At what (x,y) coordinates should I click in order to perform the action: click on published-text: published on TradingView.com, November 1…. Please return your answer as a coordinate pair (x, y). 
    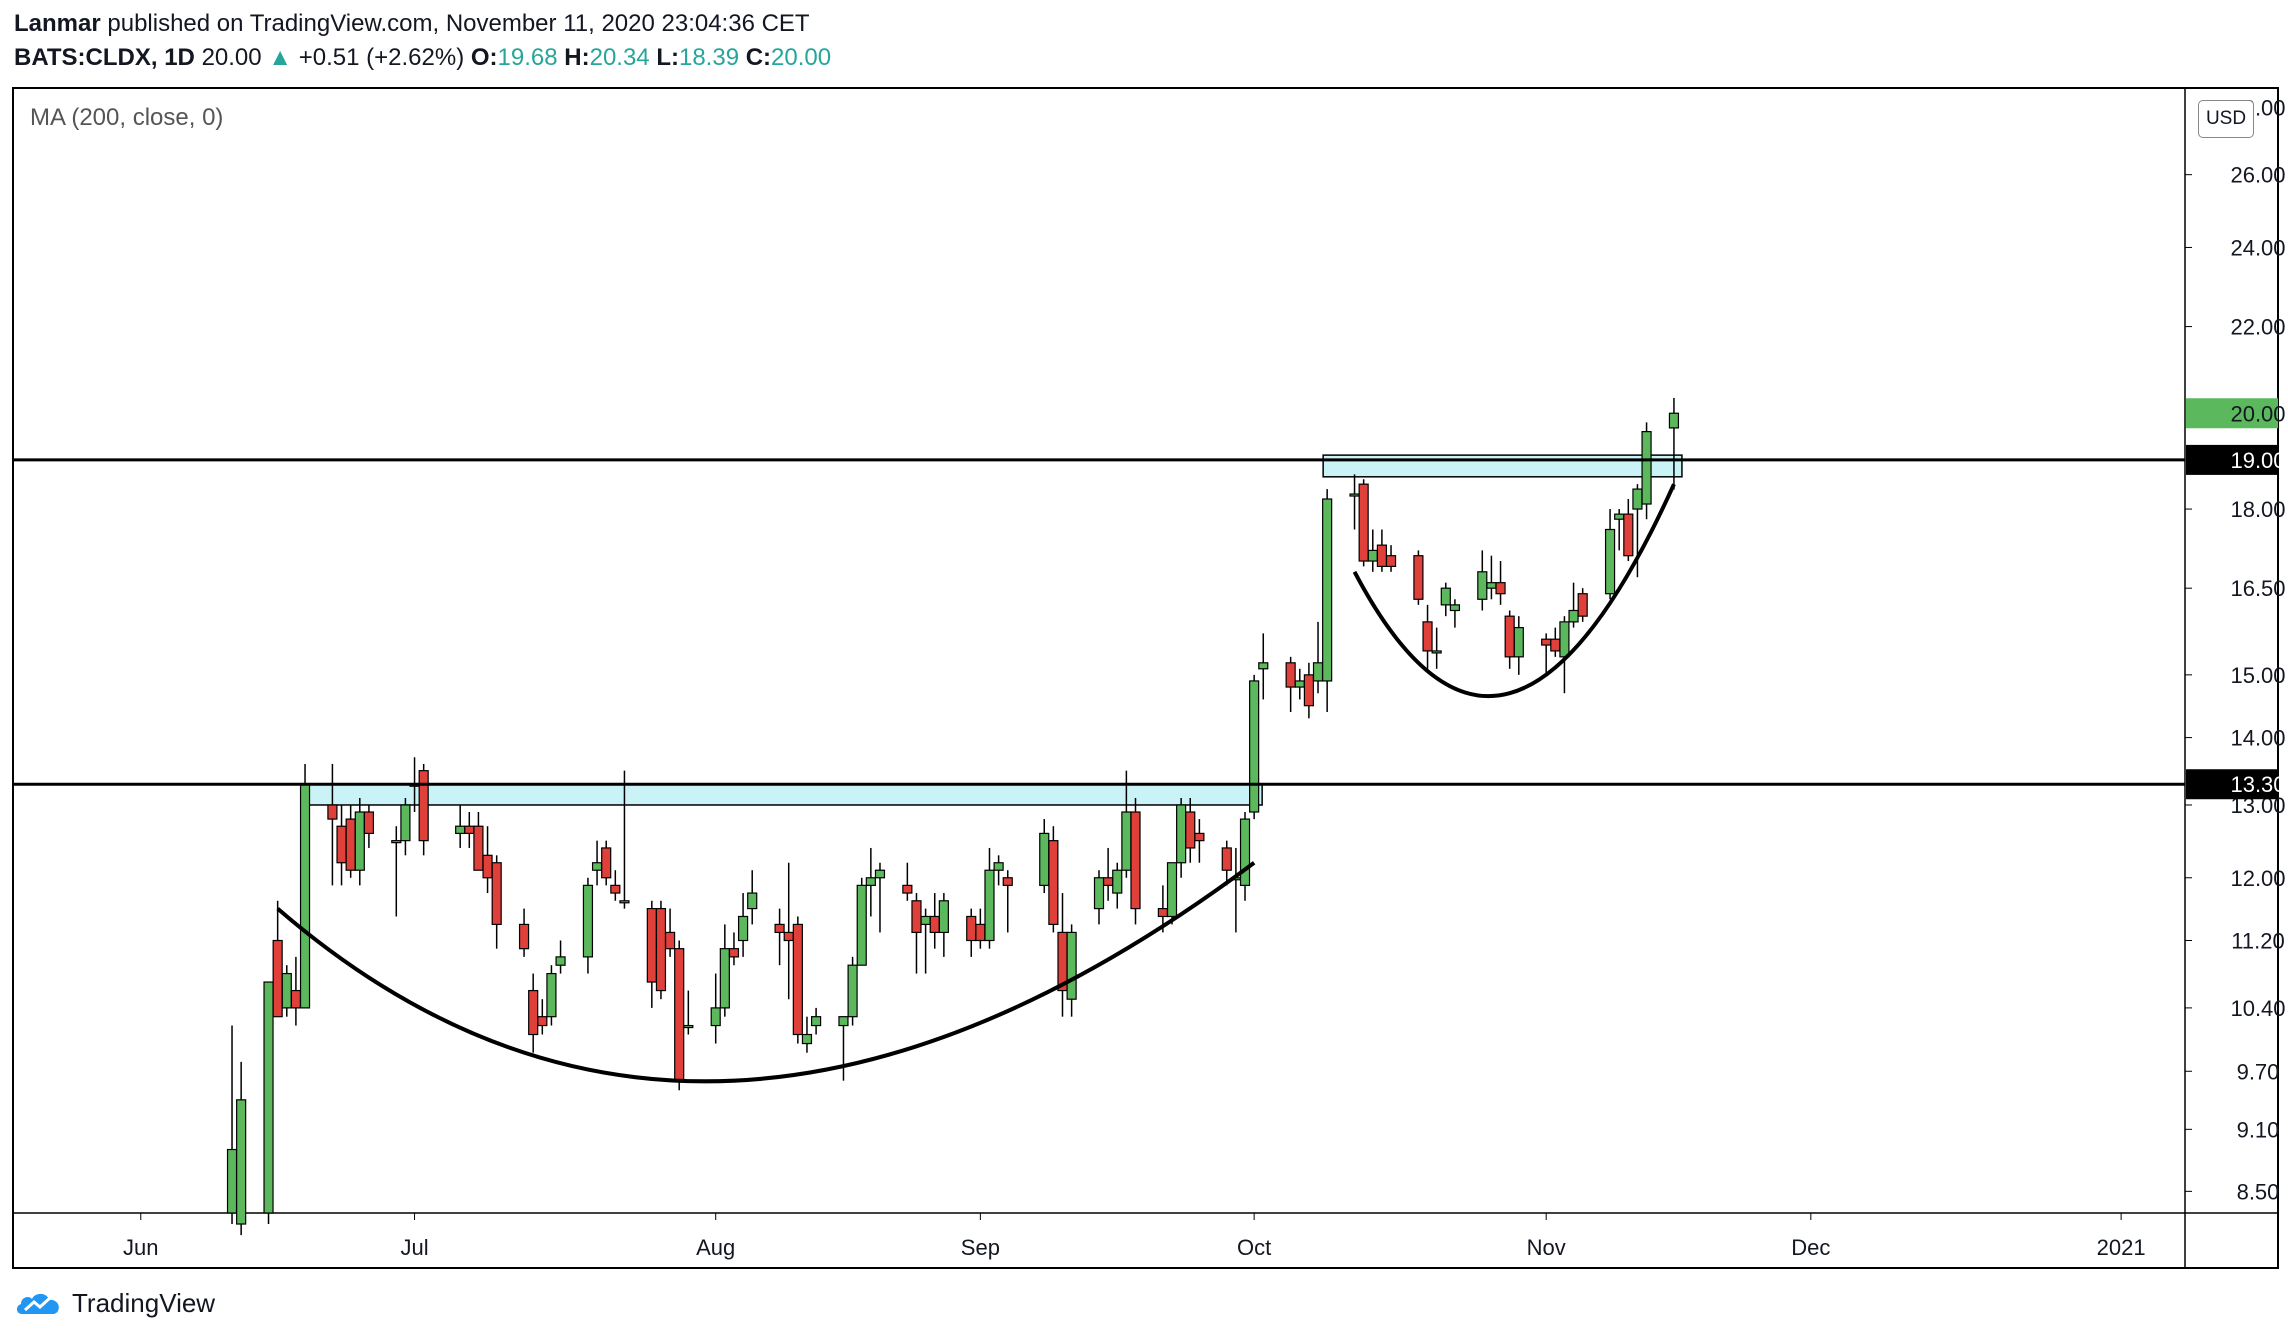
    Looking at the image, I should click on (458, 23).